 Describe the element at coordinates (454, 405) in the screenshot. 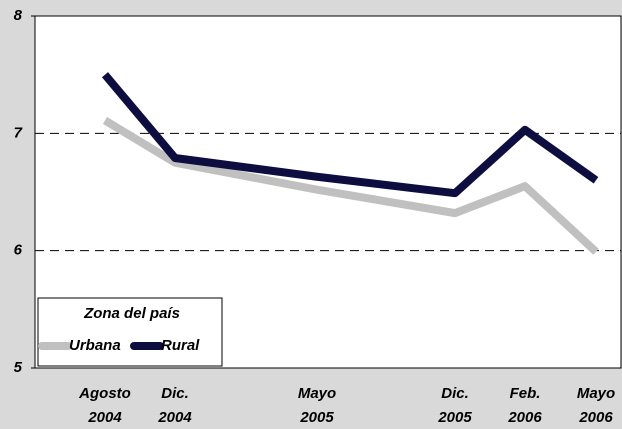

I see `x-tick-label: Dic. 2005` at that location.